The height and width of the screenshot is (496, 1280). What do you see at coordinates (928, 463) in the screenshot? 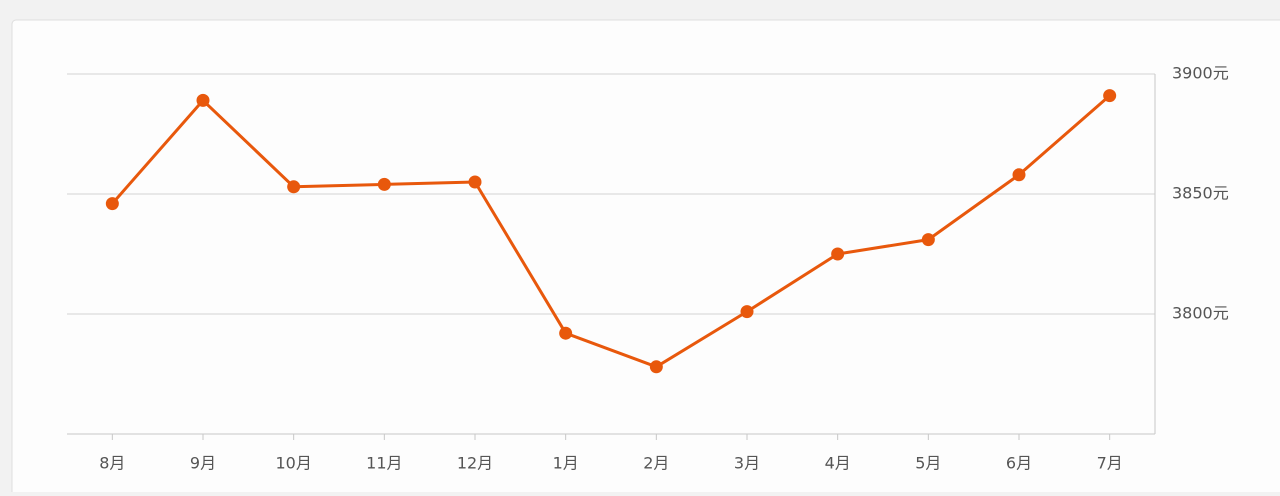
I see `x-tick-label: 5月` at bounding box center [928, 463].